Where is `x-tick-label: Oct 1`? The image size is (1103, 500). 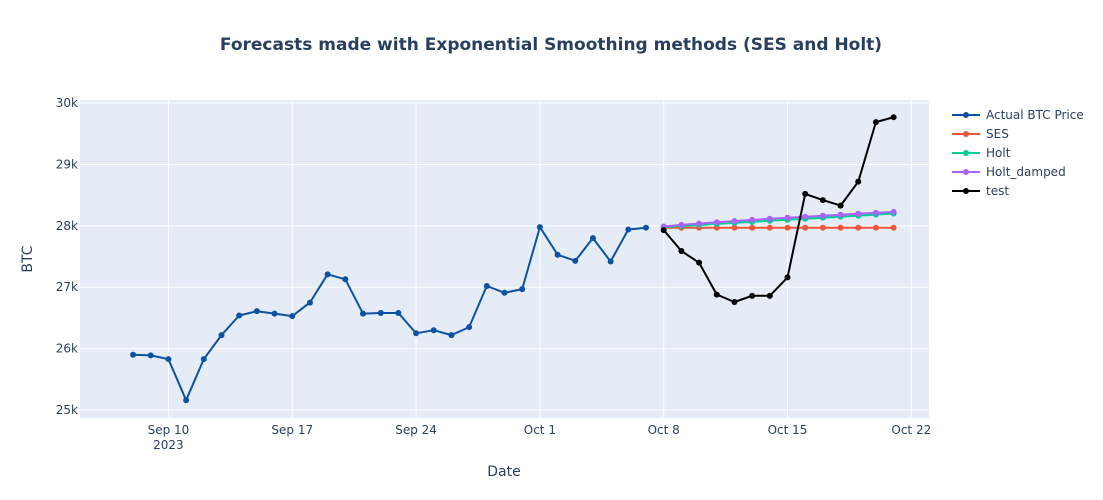 x-tick-label: Oct 1 is located at coordinates (540, 430).